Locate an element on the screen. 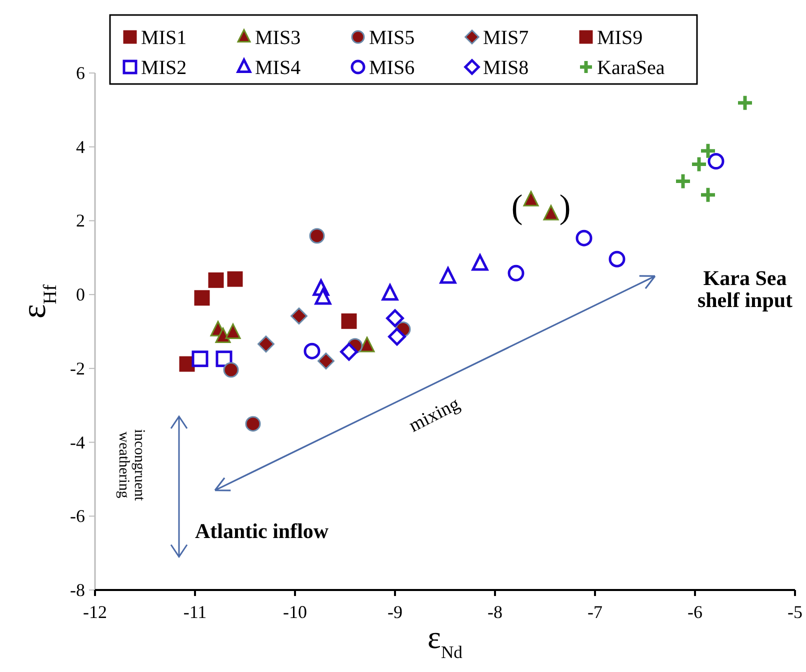  legend-label: MIS1 is located at coordinates (164, 38).